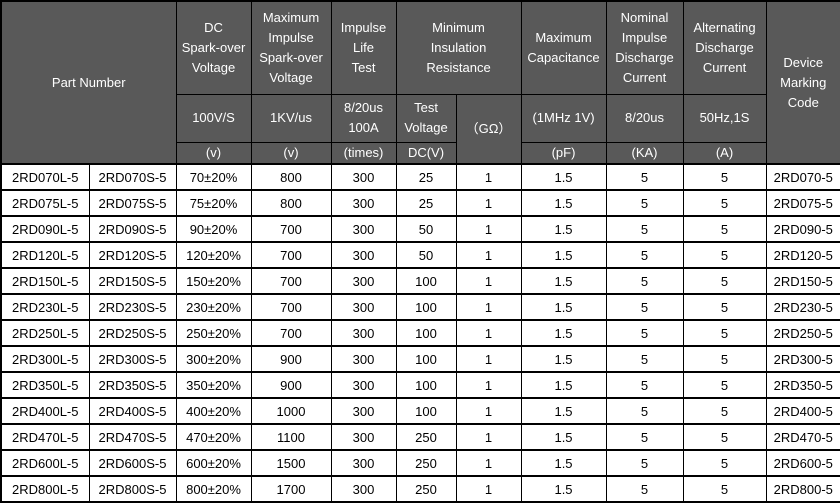 Image resolution: width=840 pixels, height=503 pixels. What do you see at coordinates (458, 47) in the screenshot?
I see `header-insulation-title: Minimum Insulation Resistance` at bounding box center [458, 47].